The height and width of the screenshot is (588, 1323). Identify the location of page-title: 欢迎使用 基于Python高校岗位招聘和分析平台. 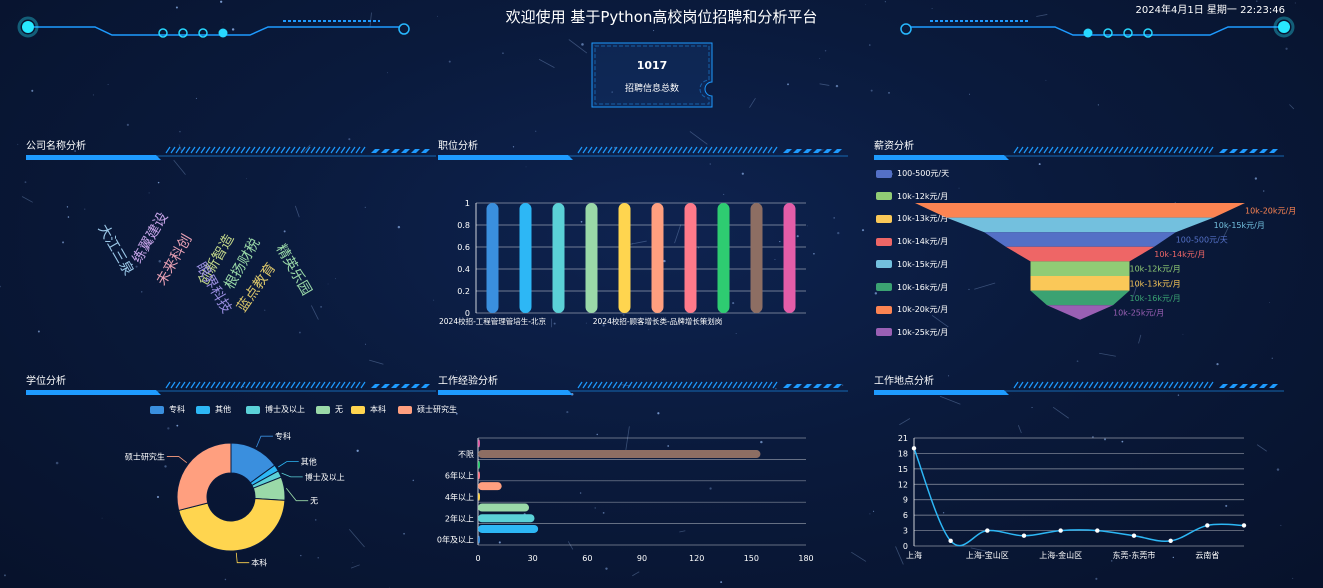
(661, 17).